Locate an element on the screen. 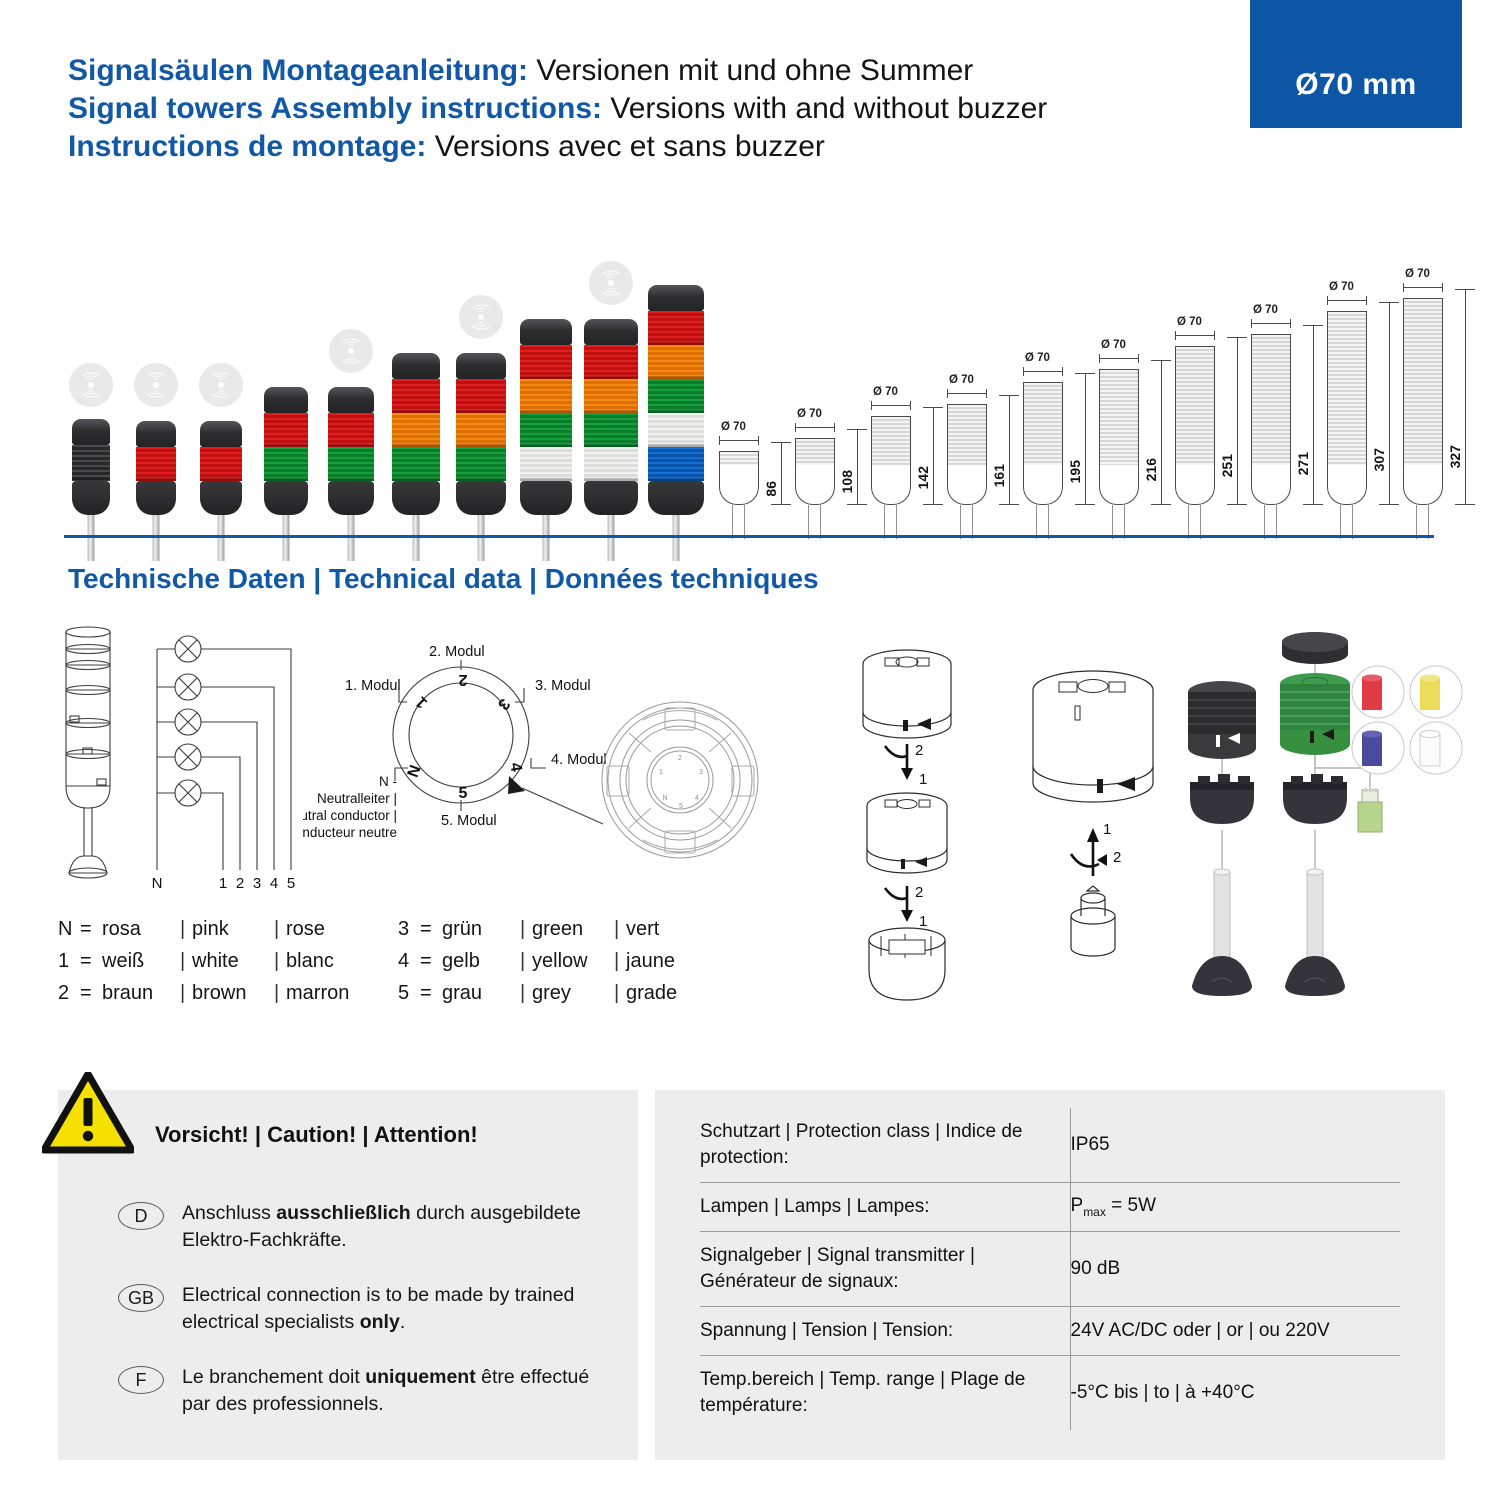 The height and width of the screenshot is (1500, 1500). spec-value: -5°C bis | to | à +40°C is located at coordinates (1162, 1392).